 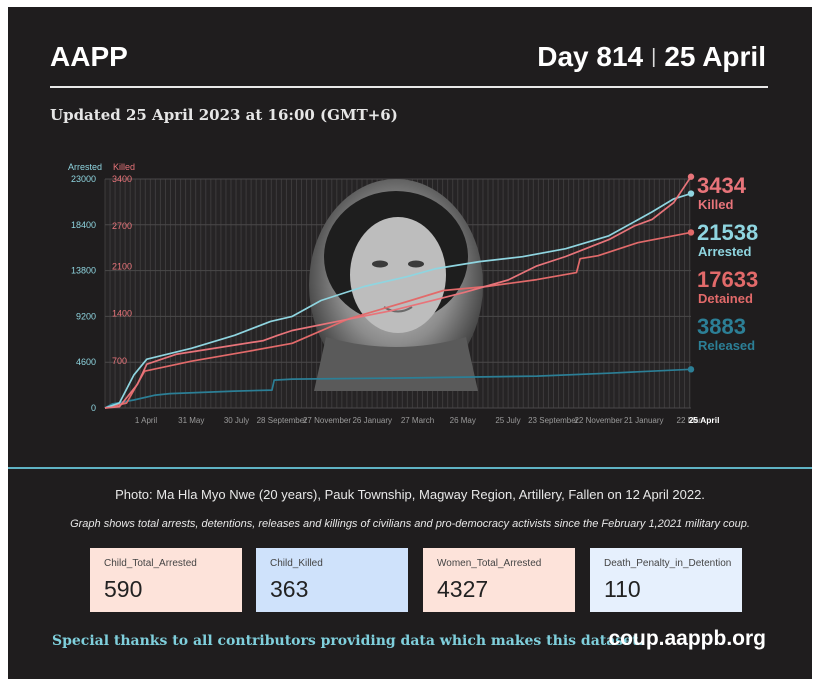 What do you see at coordinates (398, 275) in the screenshot?
I see `photo-face` at bounding box center [398, 275].